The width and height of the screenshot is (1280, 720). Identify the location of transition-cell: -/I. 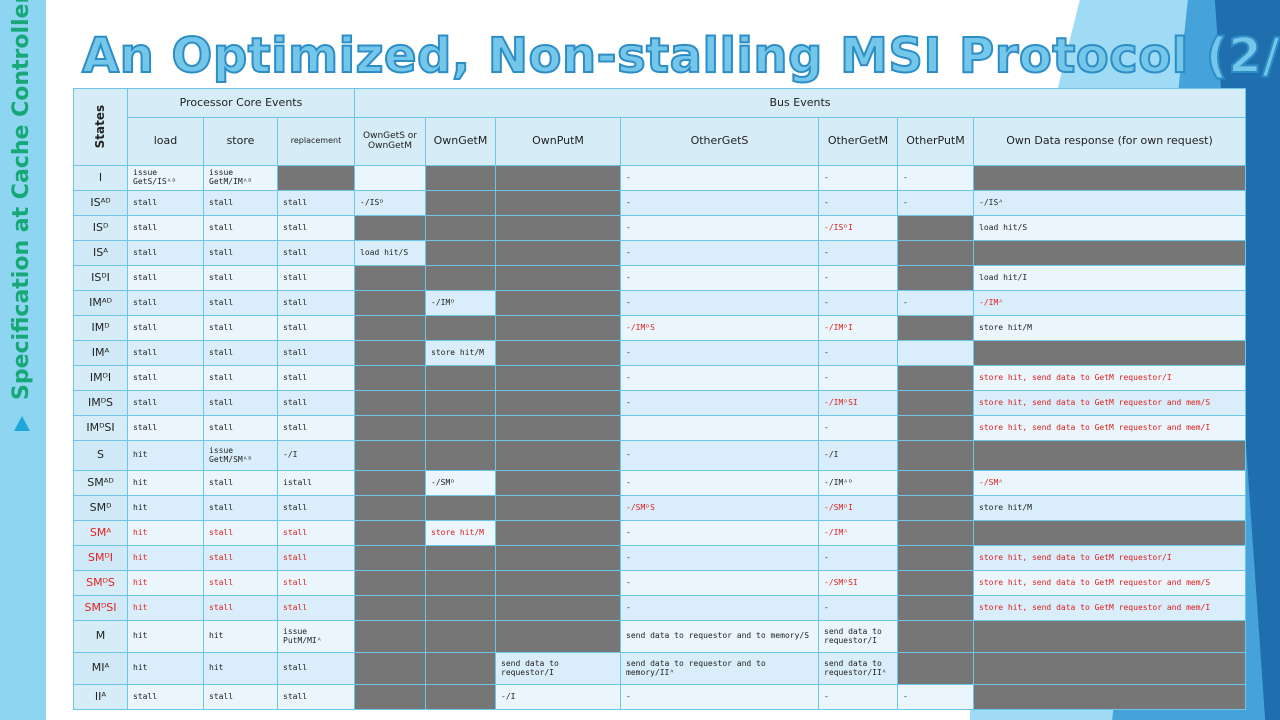
(858, 455).